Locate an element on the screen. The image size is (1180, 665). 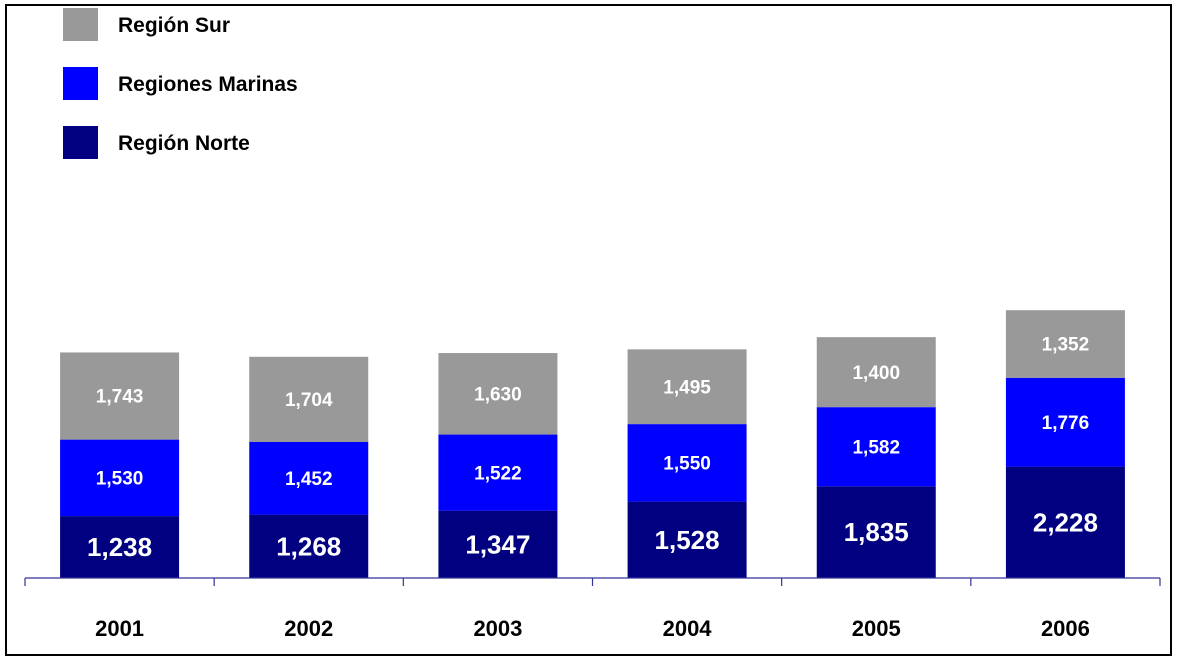
data-label-regiones-marinas-2006: 1,776 is located at coordinates (1066, 423).